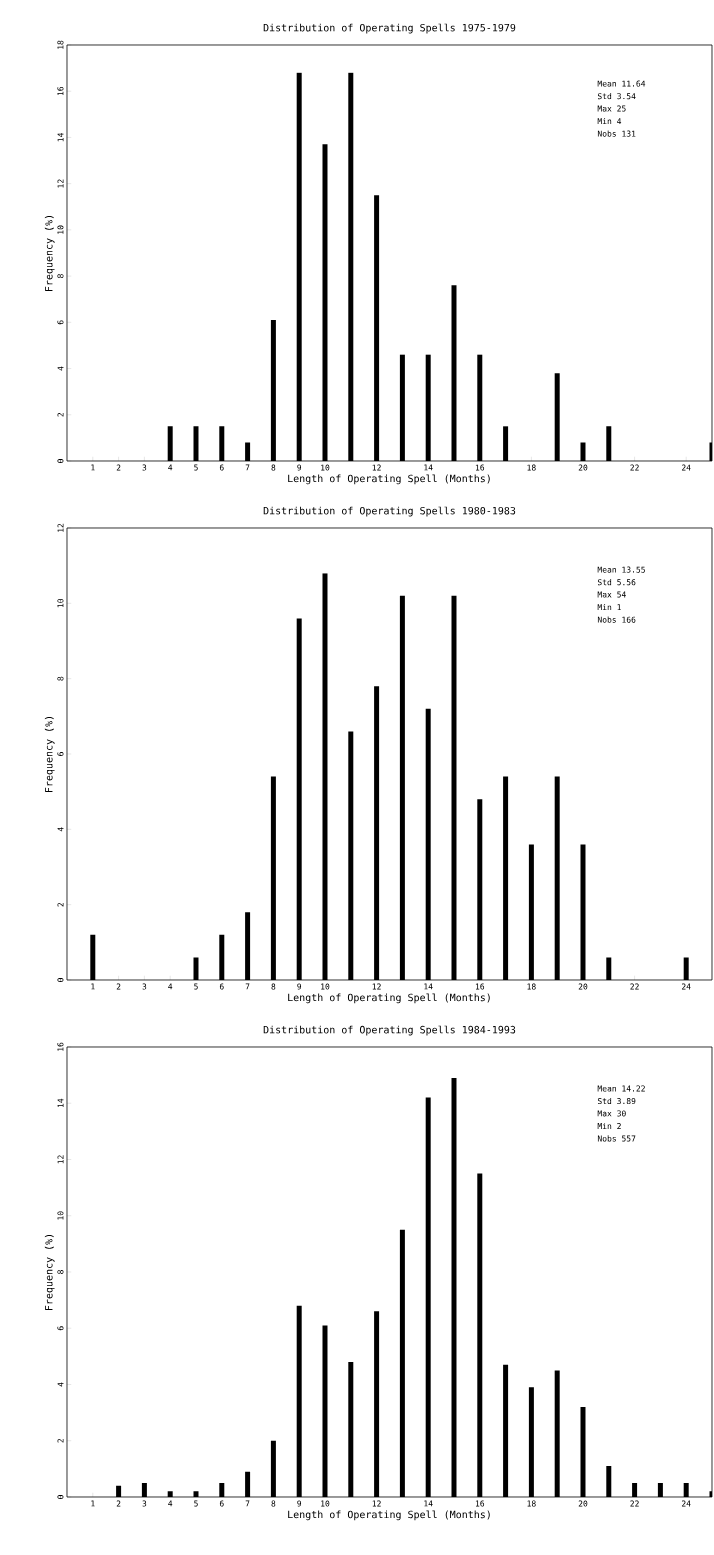 The width and height of the screenshot is (714, 1555). Describe the element at coordinates (389, 511) in the screenshot. I see `chart-title: Distribution of Operating Spells 1980-1983` at that location.